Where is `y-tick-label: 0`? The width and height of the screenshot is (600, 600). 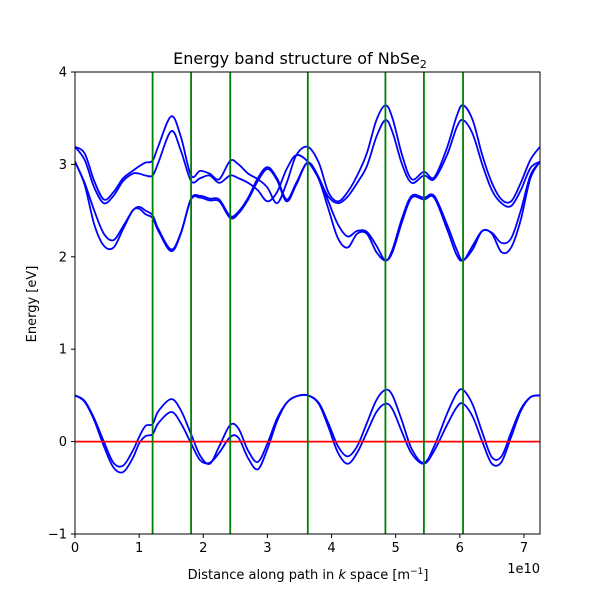
y-tick-label: 0 is located at coordinates (63, 442).